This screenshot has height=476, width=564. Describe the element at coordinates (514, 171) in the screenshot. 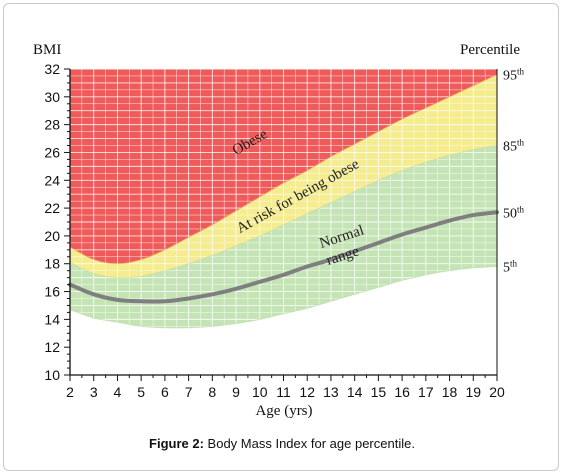

I see `percentile-labels: 95th 85th 50th 5th` at that location.